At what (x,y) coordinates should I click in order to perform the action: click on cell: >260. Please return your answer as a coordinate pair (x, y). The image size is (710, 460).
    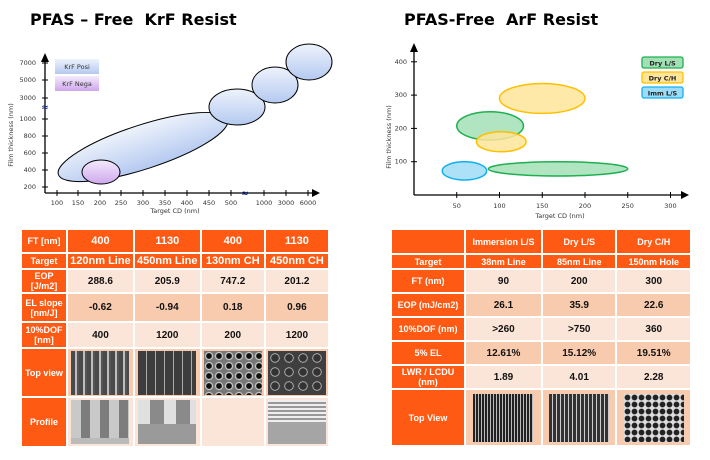
    Looking at the image, I should click on (503, 329).